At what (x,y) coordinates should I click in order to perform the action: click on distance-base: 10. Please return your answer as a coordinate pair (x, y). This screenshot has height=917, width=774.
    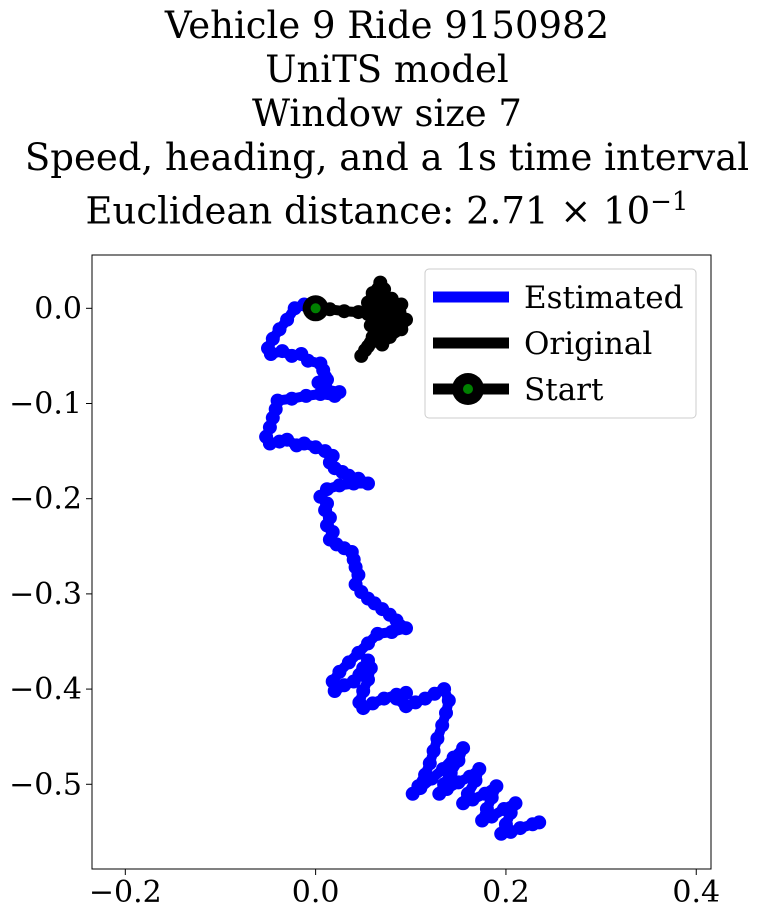
    Looking at the image, I should click on (627, 211).